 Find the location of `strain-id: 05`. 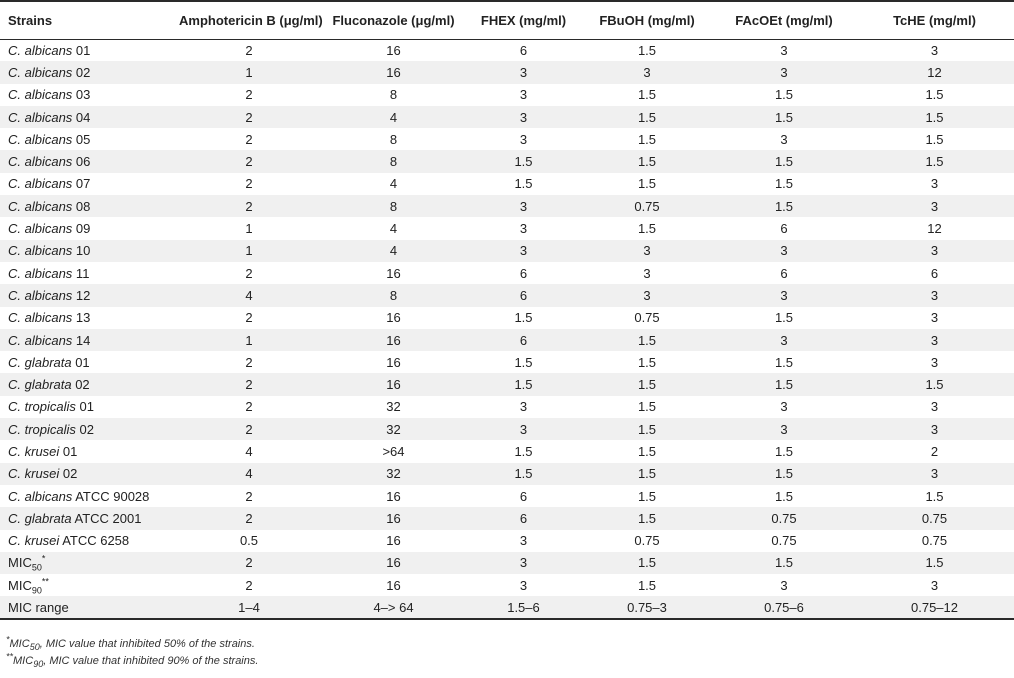

strain-id: 05 is located at coordinates (81, 139).